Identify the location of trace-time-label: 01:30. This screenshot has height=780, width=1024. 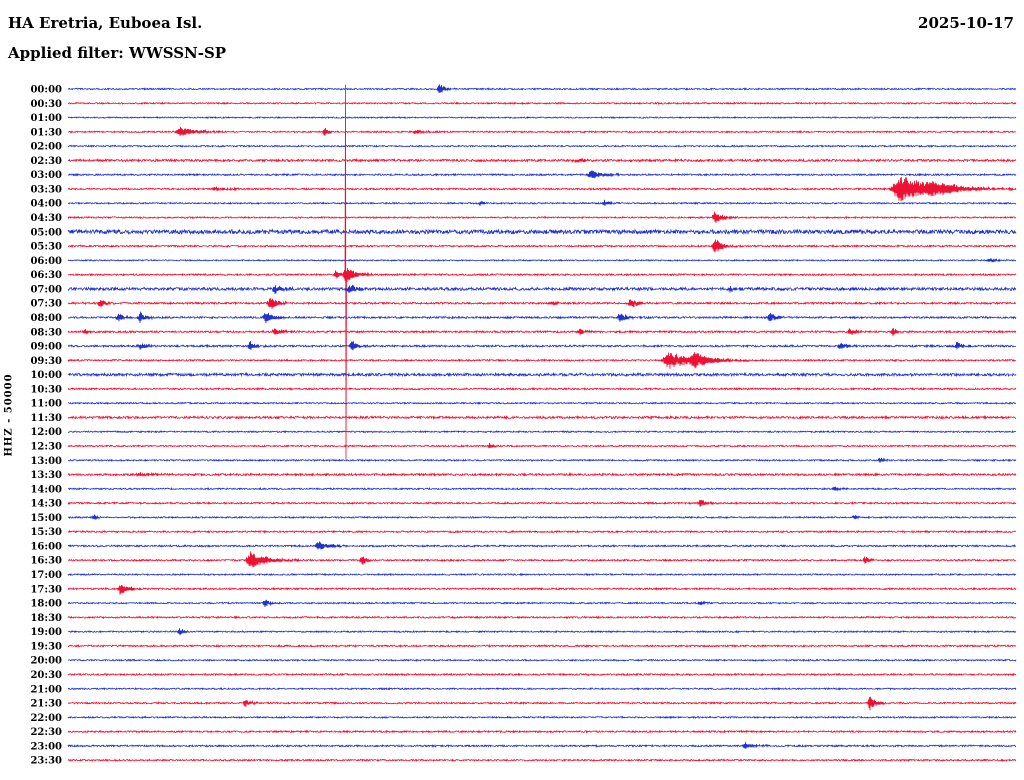
(46, 132).